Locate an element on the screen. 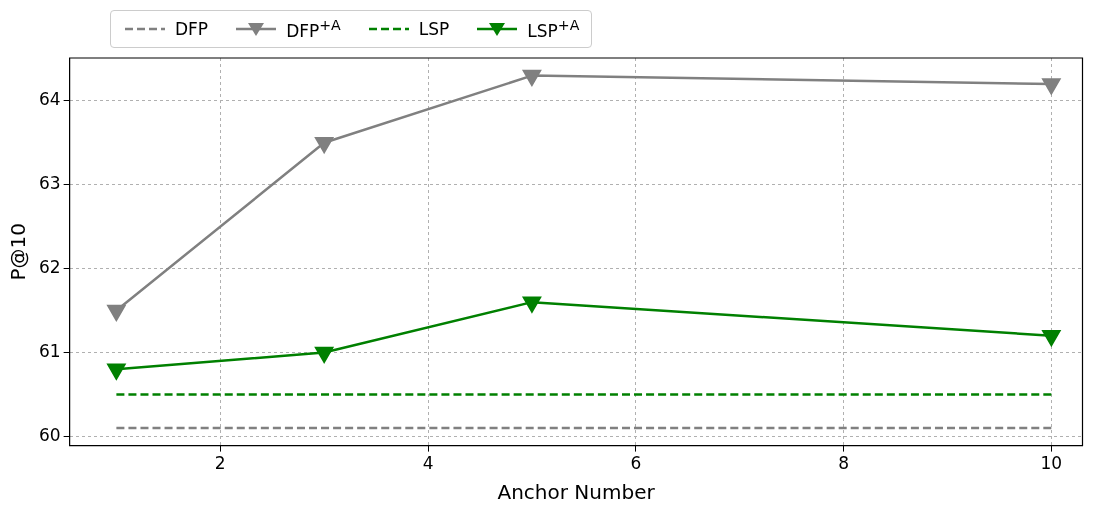  y-axis-title: P@10 is located at coordinates (18, 252).